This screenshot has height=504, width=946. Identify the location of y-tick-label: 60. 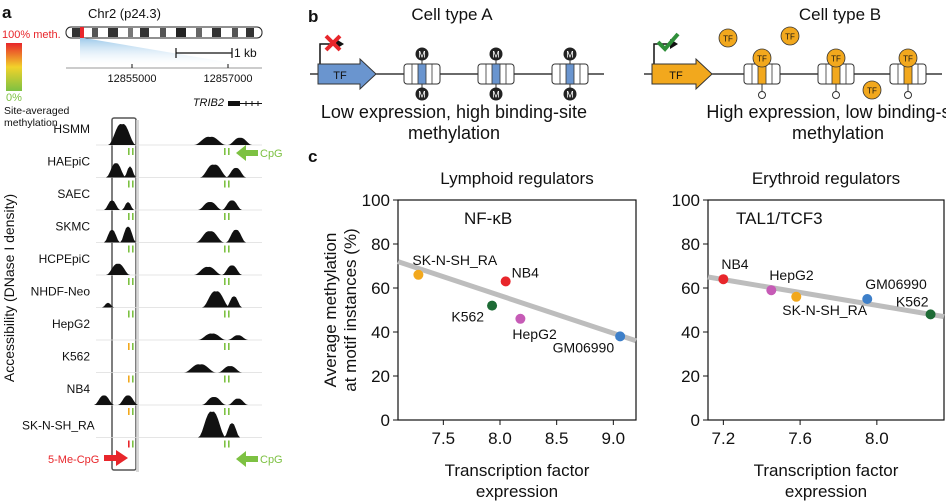
(690, 288).